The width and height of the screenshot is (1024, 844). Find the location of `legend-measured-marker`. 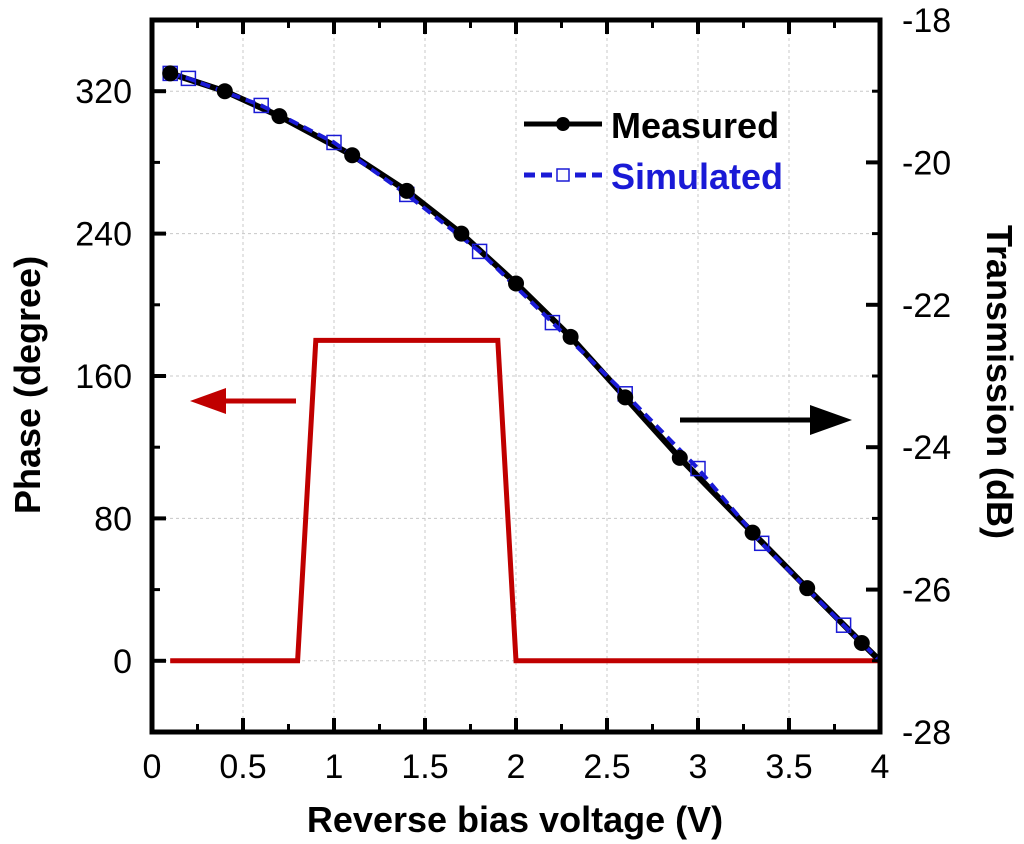

legend-measured-marker is located at coordinates (563, 124).